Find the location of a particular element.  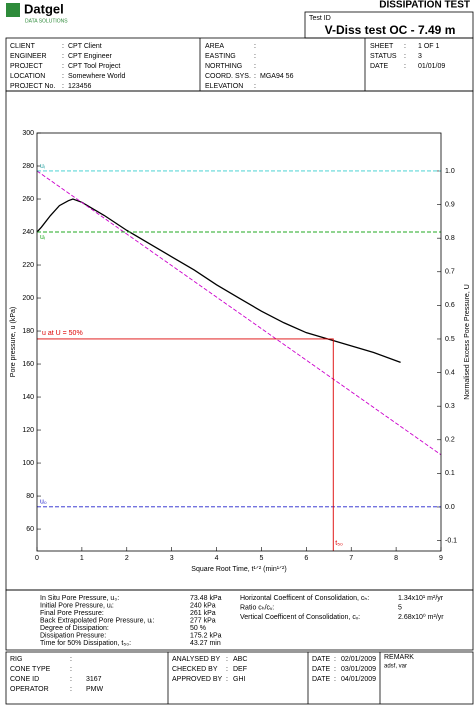

logo-icon is located at coordinates (13, 10).